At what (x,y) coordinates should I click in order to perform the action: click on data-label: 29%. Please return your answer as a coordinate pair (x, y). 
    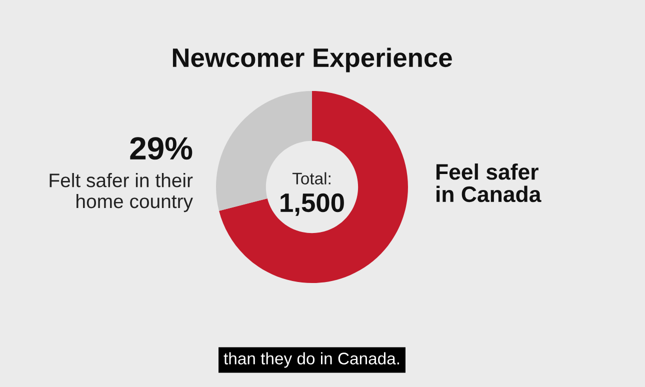
    Looking at the image, I should click on (161, 148).